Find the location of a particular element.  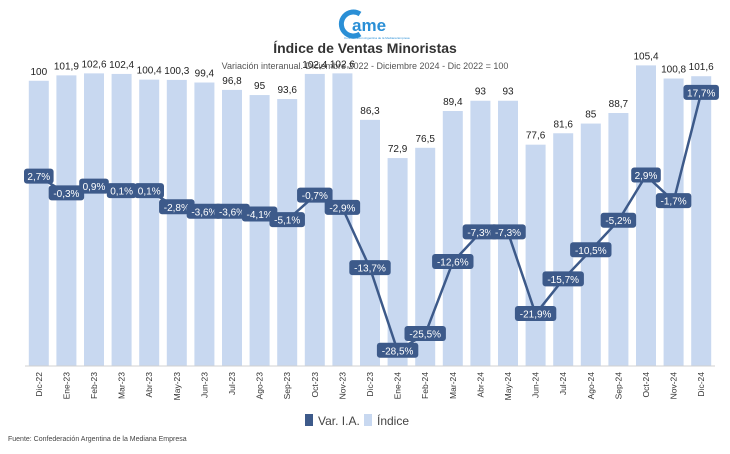

bar-label-Feb-24: 76,5 is located at coordinates (425, 139).